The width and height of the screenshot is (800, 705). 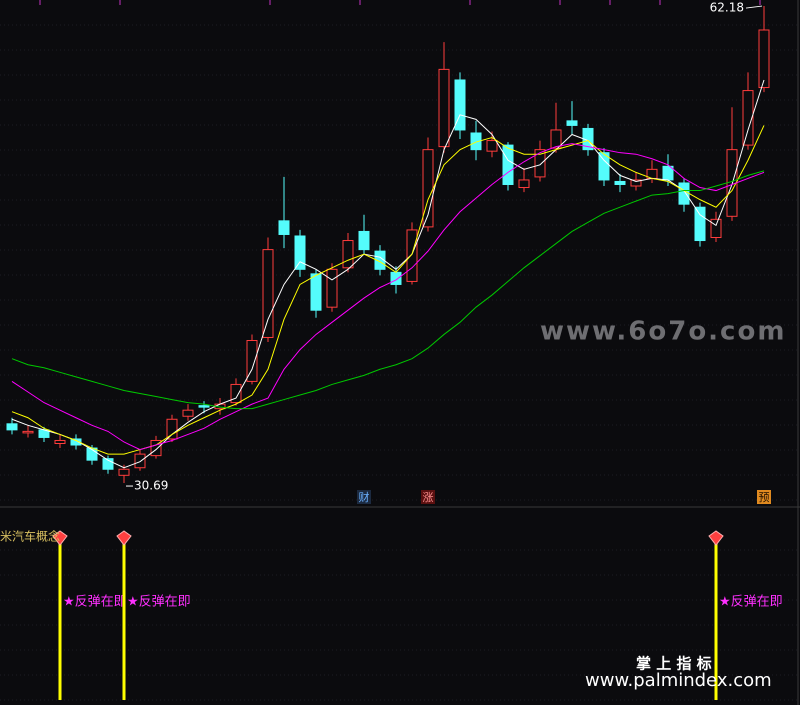 I want to click on event-label: 预, so click(x=764, y=497).